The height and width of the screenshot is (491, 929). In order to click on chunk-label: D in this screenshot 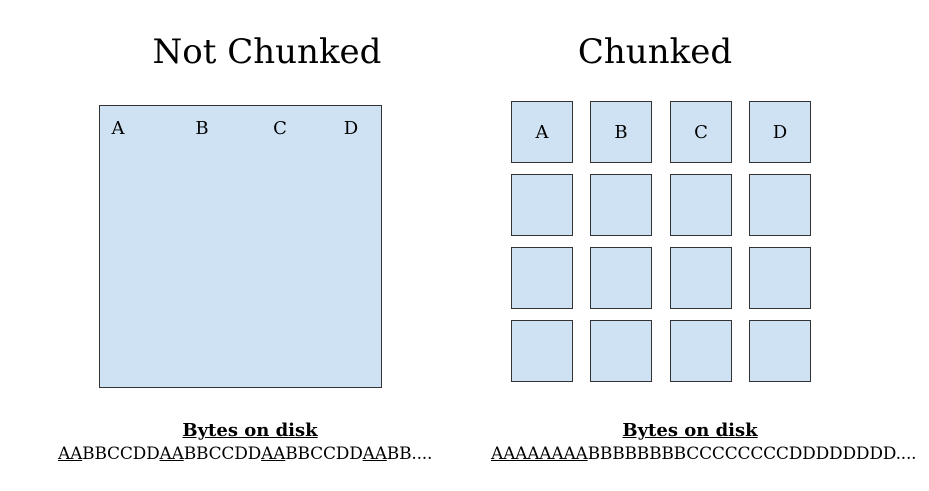, I will do `click(780, 132)`.